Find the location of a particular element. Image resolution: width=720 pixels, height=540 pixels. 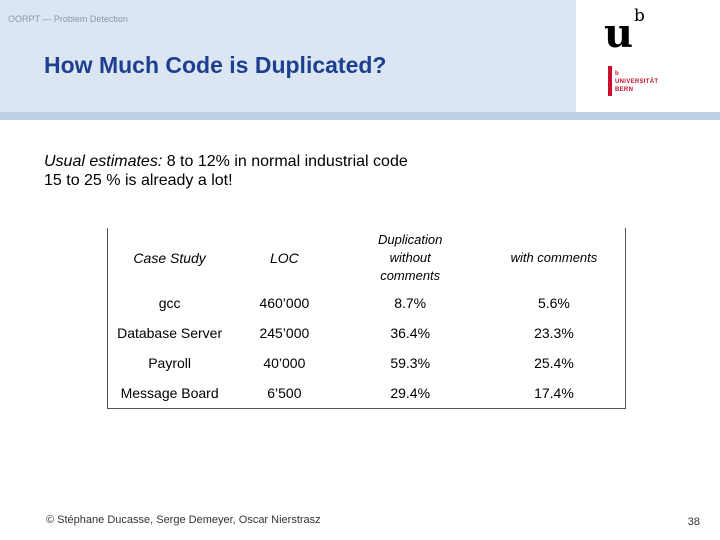

cell-with-comments: 5.6% is located at coordinates (553, 303).